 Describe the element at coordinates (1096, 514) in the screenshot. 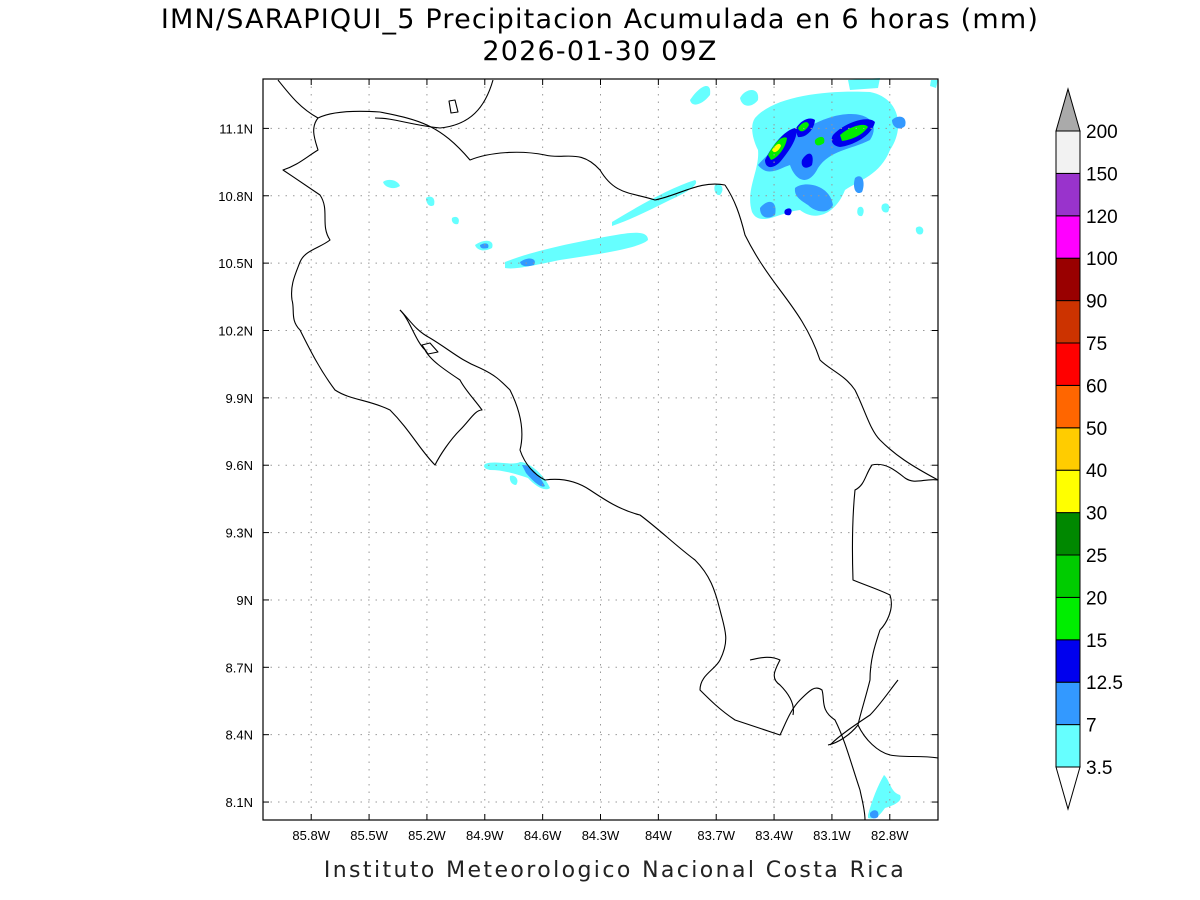

I see `colorbar-label: 30` at that location.